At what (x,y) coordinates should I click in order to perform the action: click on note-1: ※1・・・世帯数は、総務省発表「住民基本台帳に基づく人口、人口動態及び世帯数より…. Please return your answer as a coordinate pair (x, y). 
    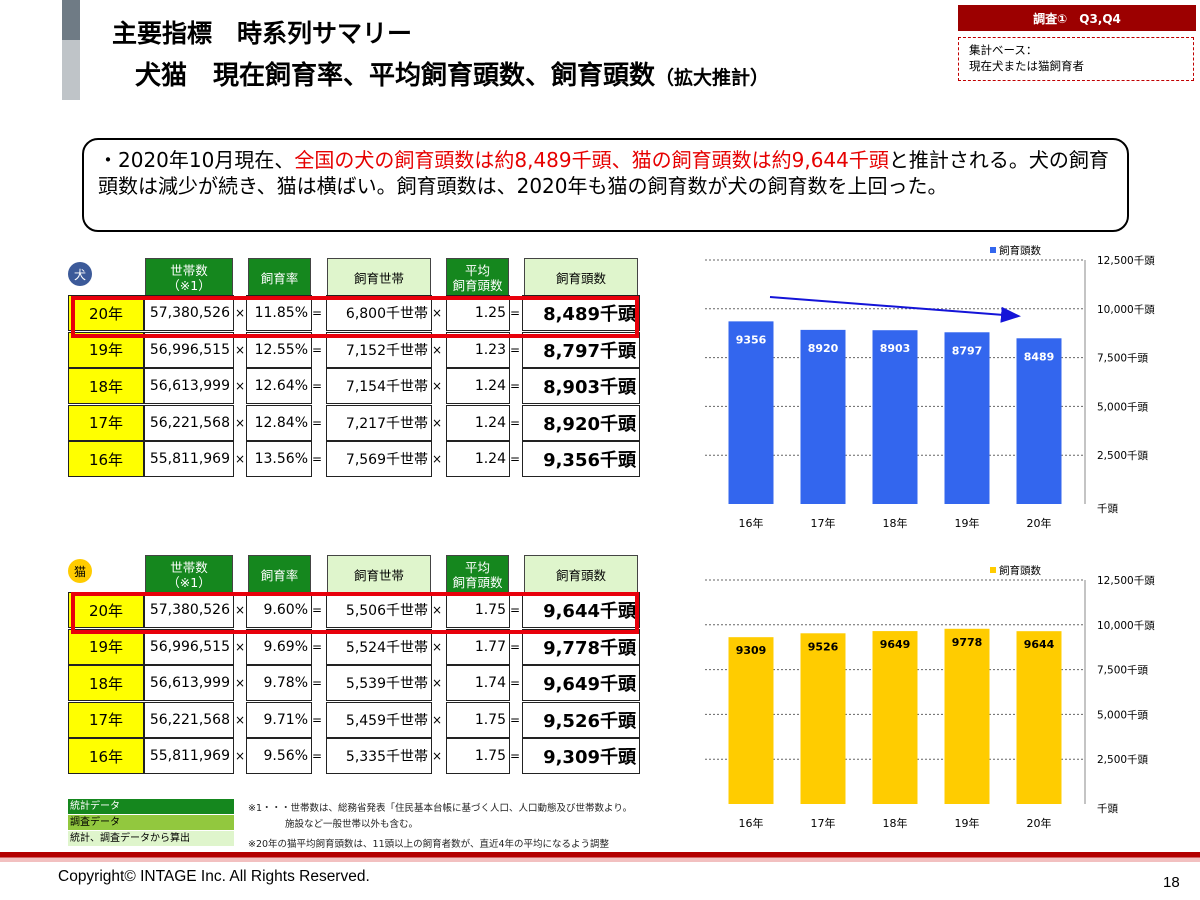
    Looking at the image, I should click on (440, 808).